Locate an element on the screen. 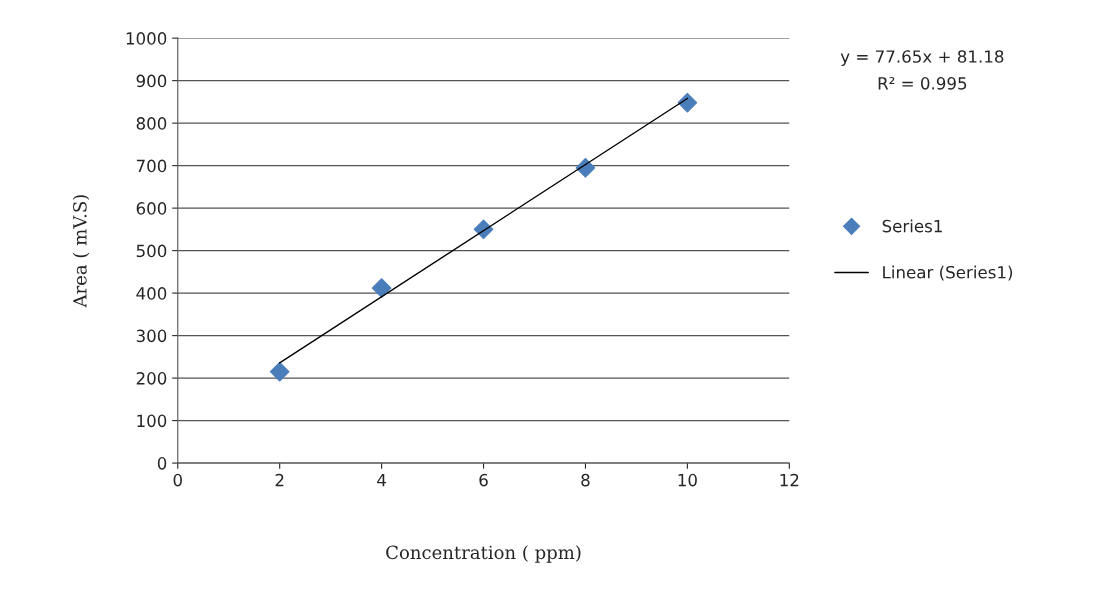  x-axis-title: Concentration ( ppm) is located at coordinates (483, 554).